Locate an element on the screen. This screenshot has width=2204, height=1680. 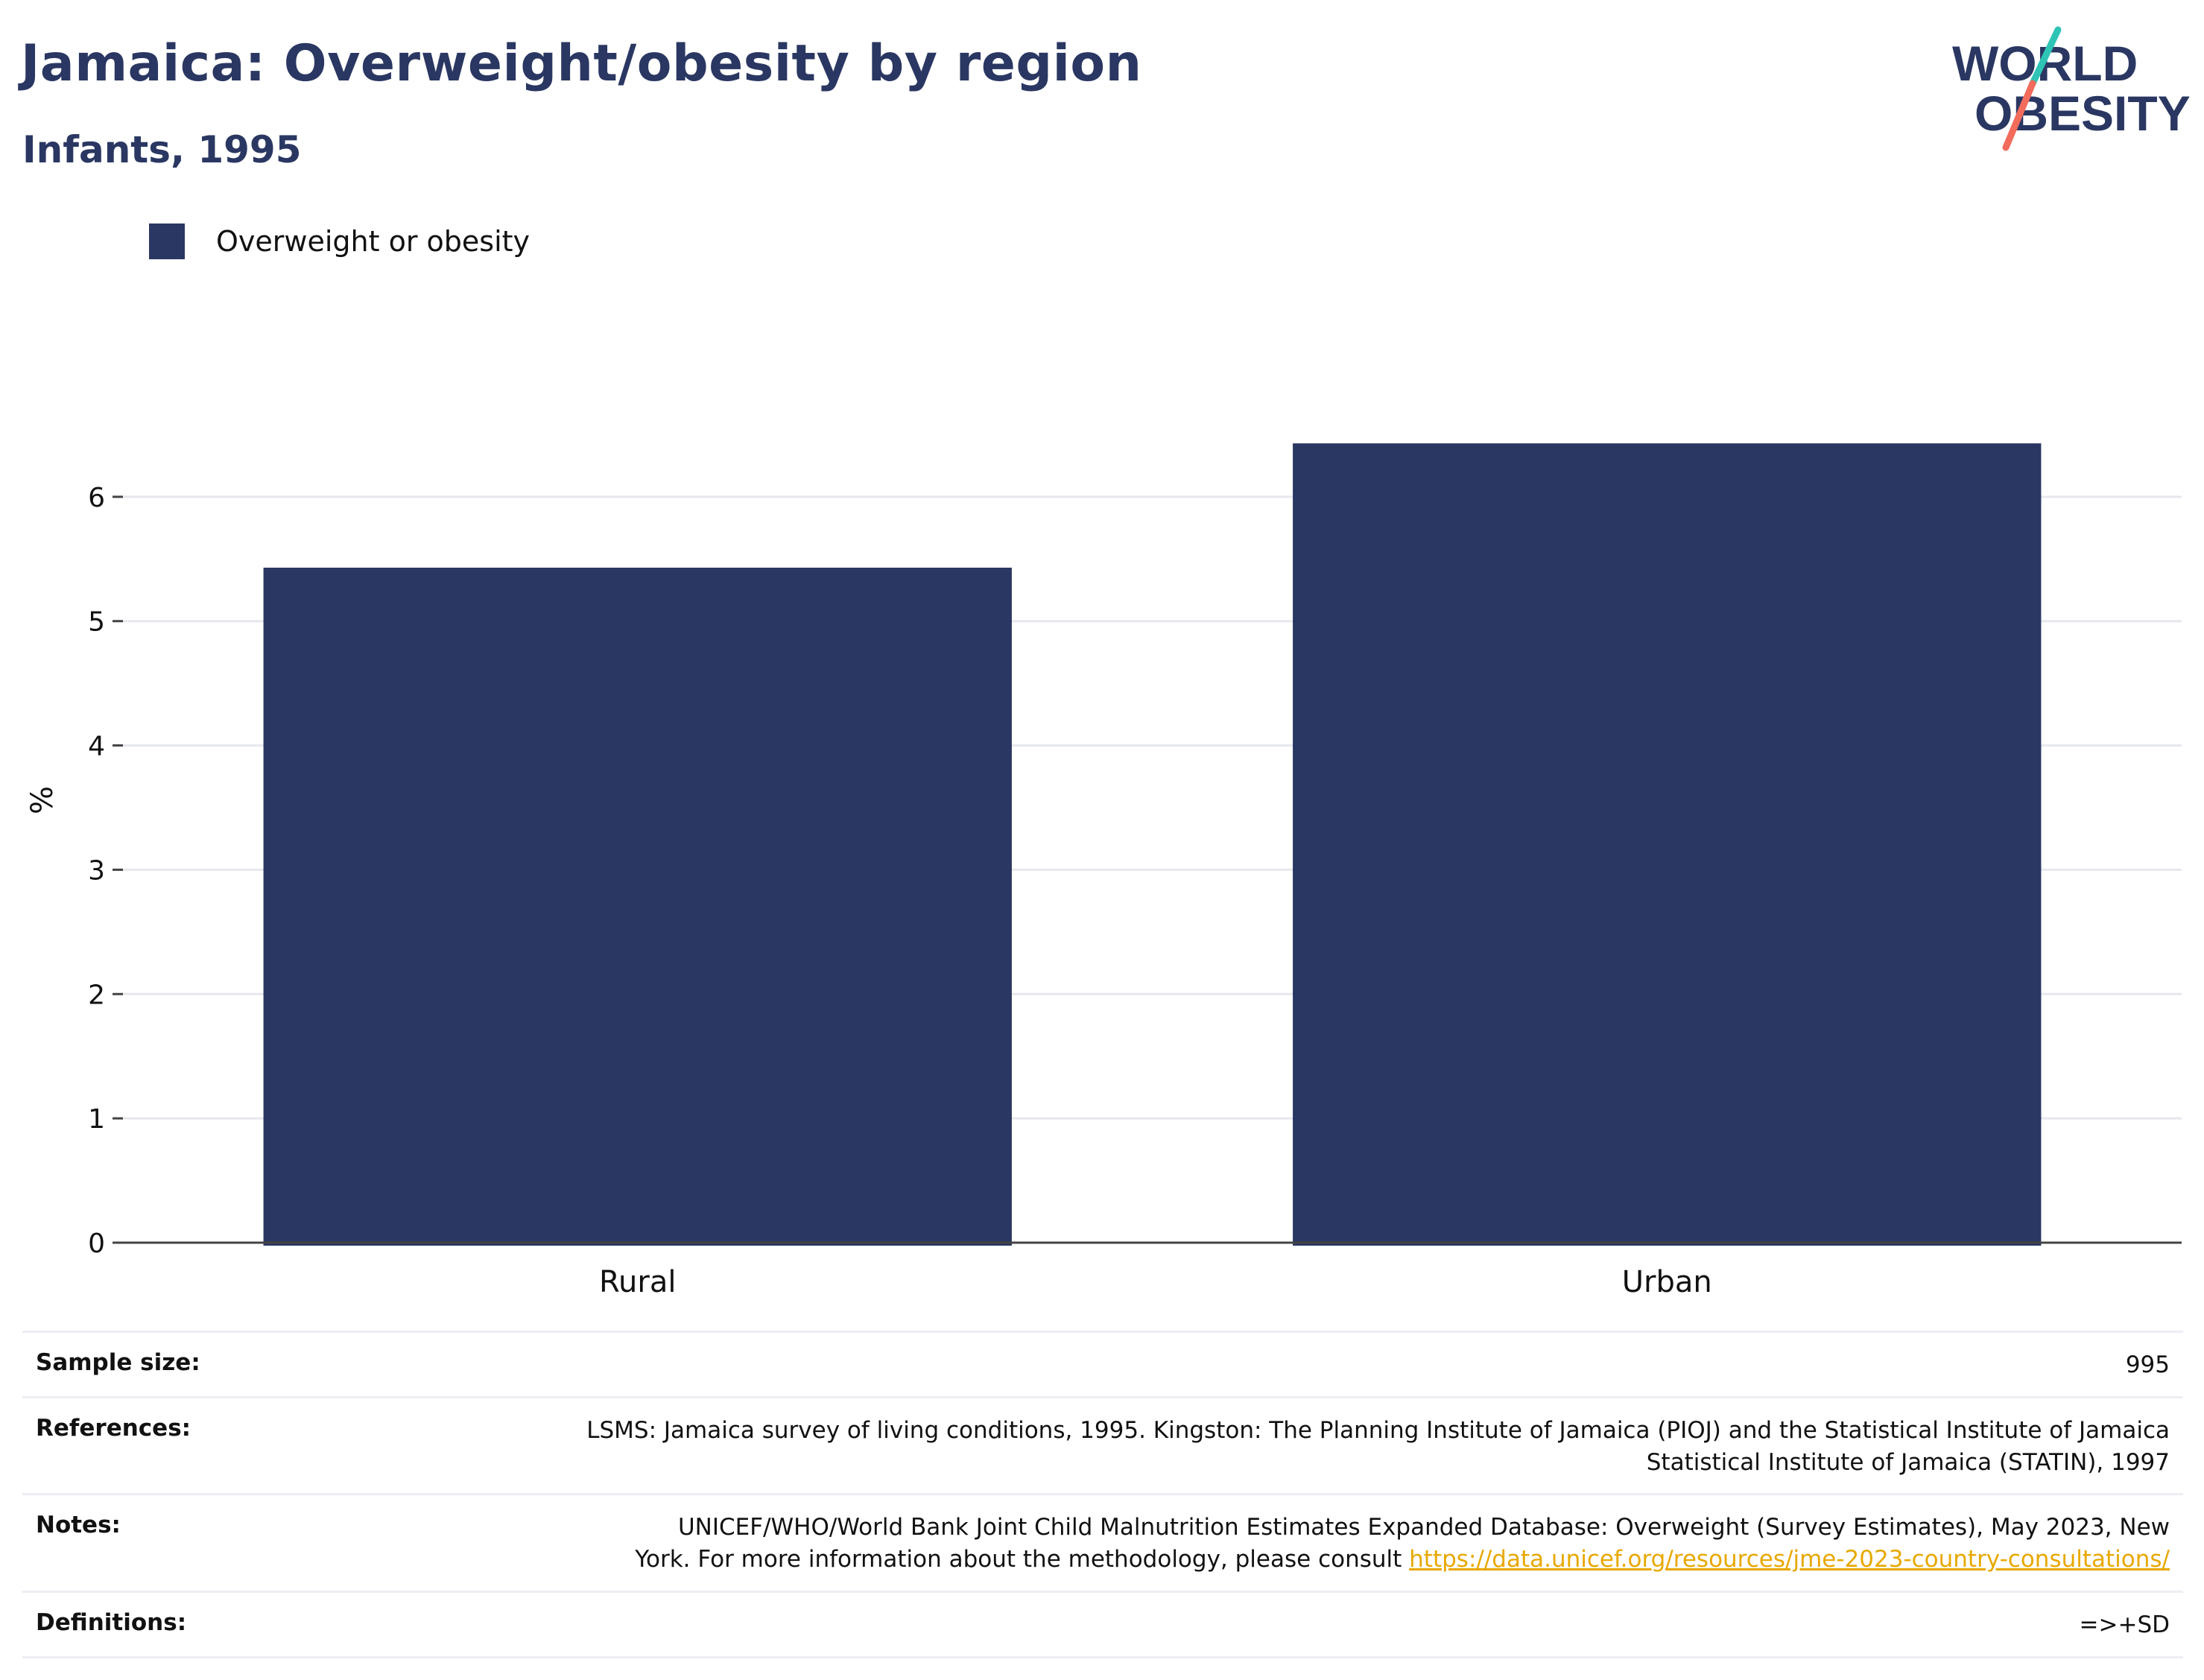
chart-subtitle: Infants, 1995 is located at coordinates (162, 149).